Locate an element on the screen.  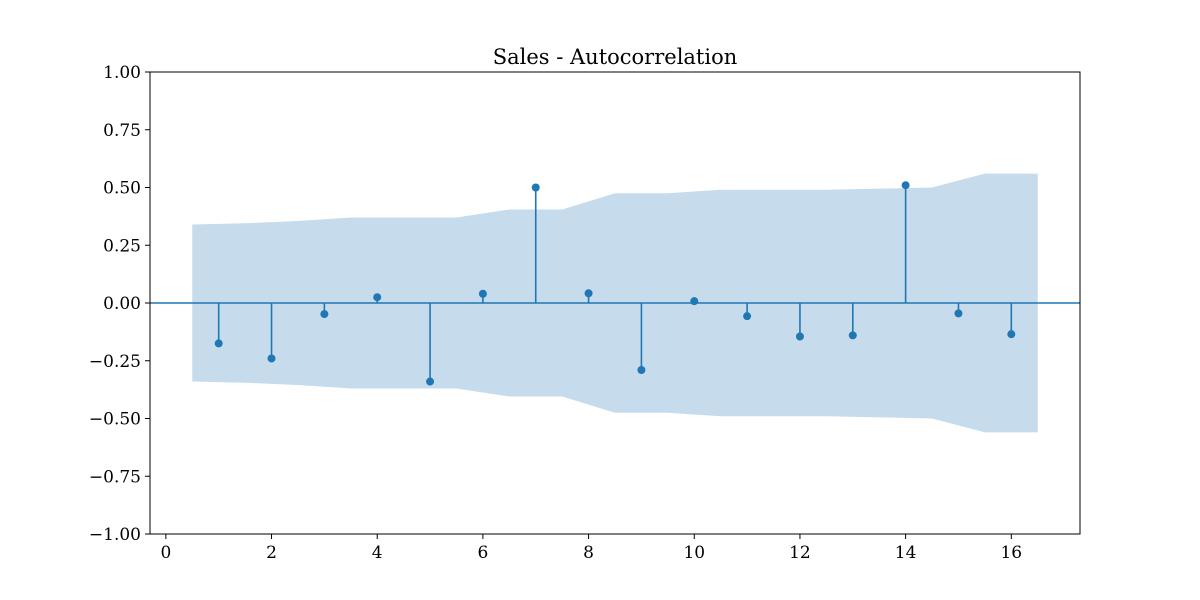
chart-title: Sales - Autocorrelation is located at coordinates (615, 57).